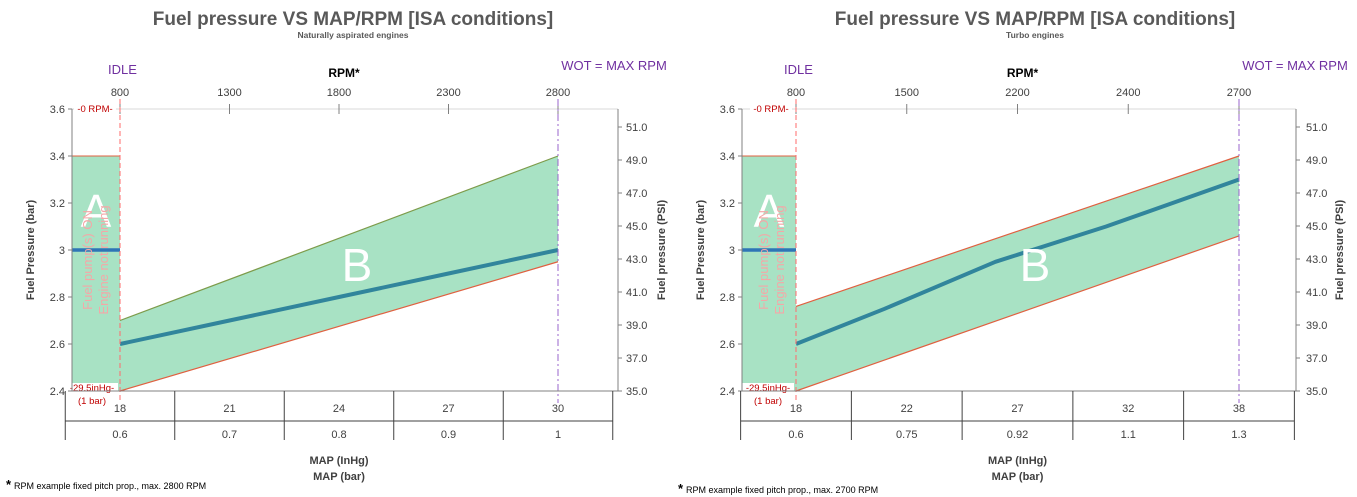 This screenshot has height=497, width=1357. What do you see at coordinates (796, 93) in the screenshot?
I see `rpm-tick-label: 800` at bounding box center [796, 93].